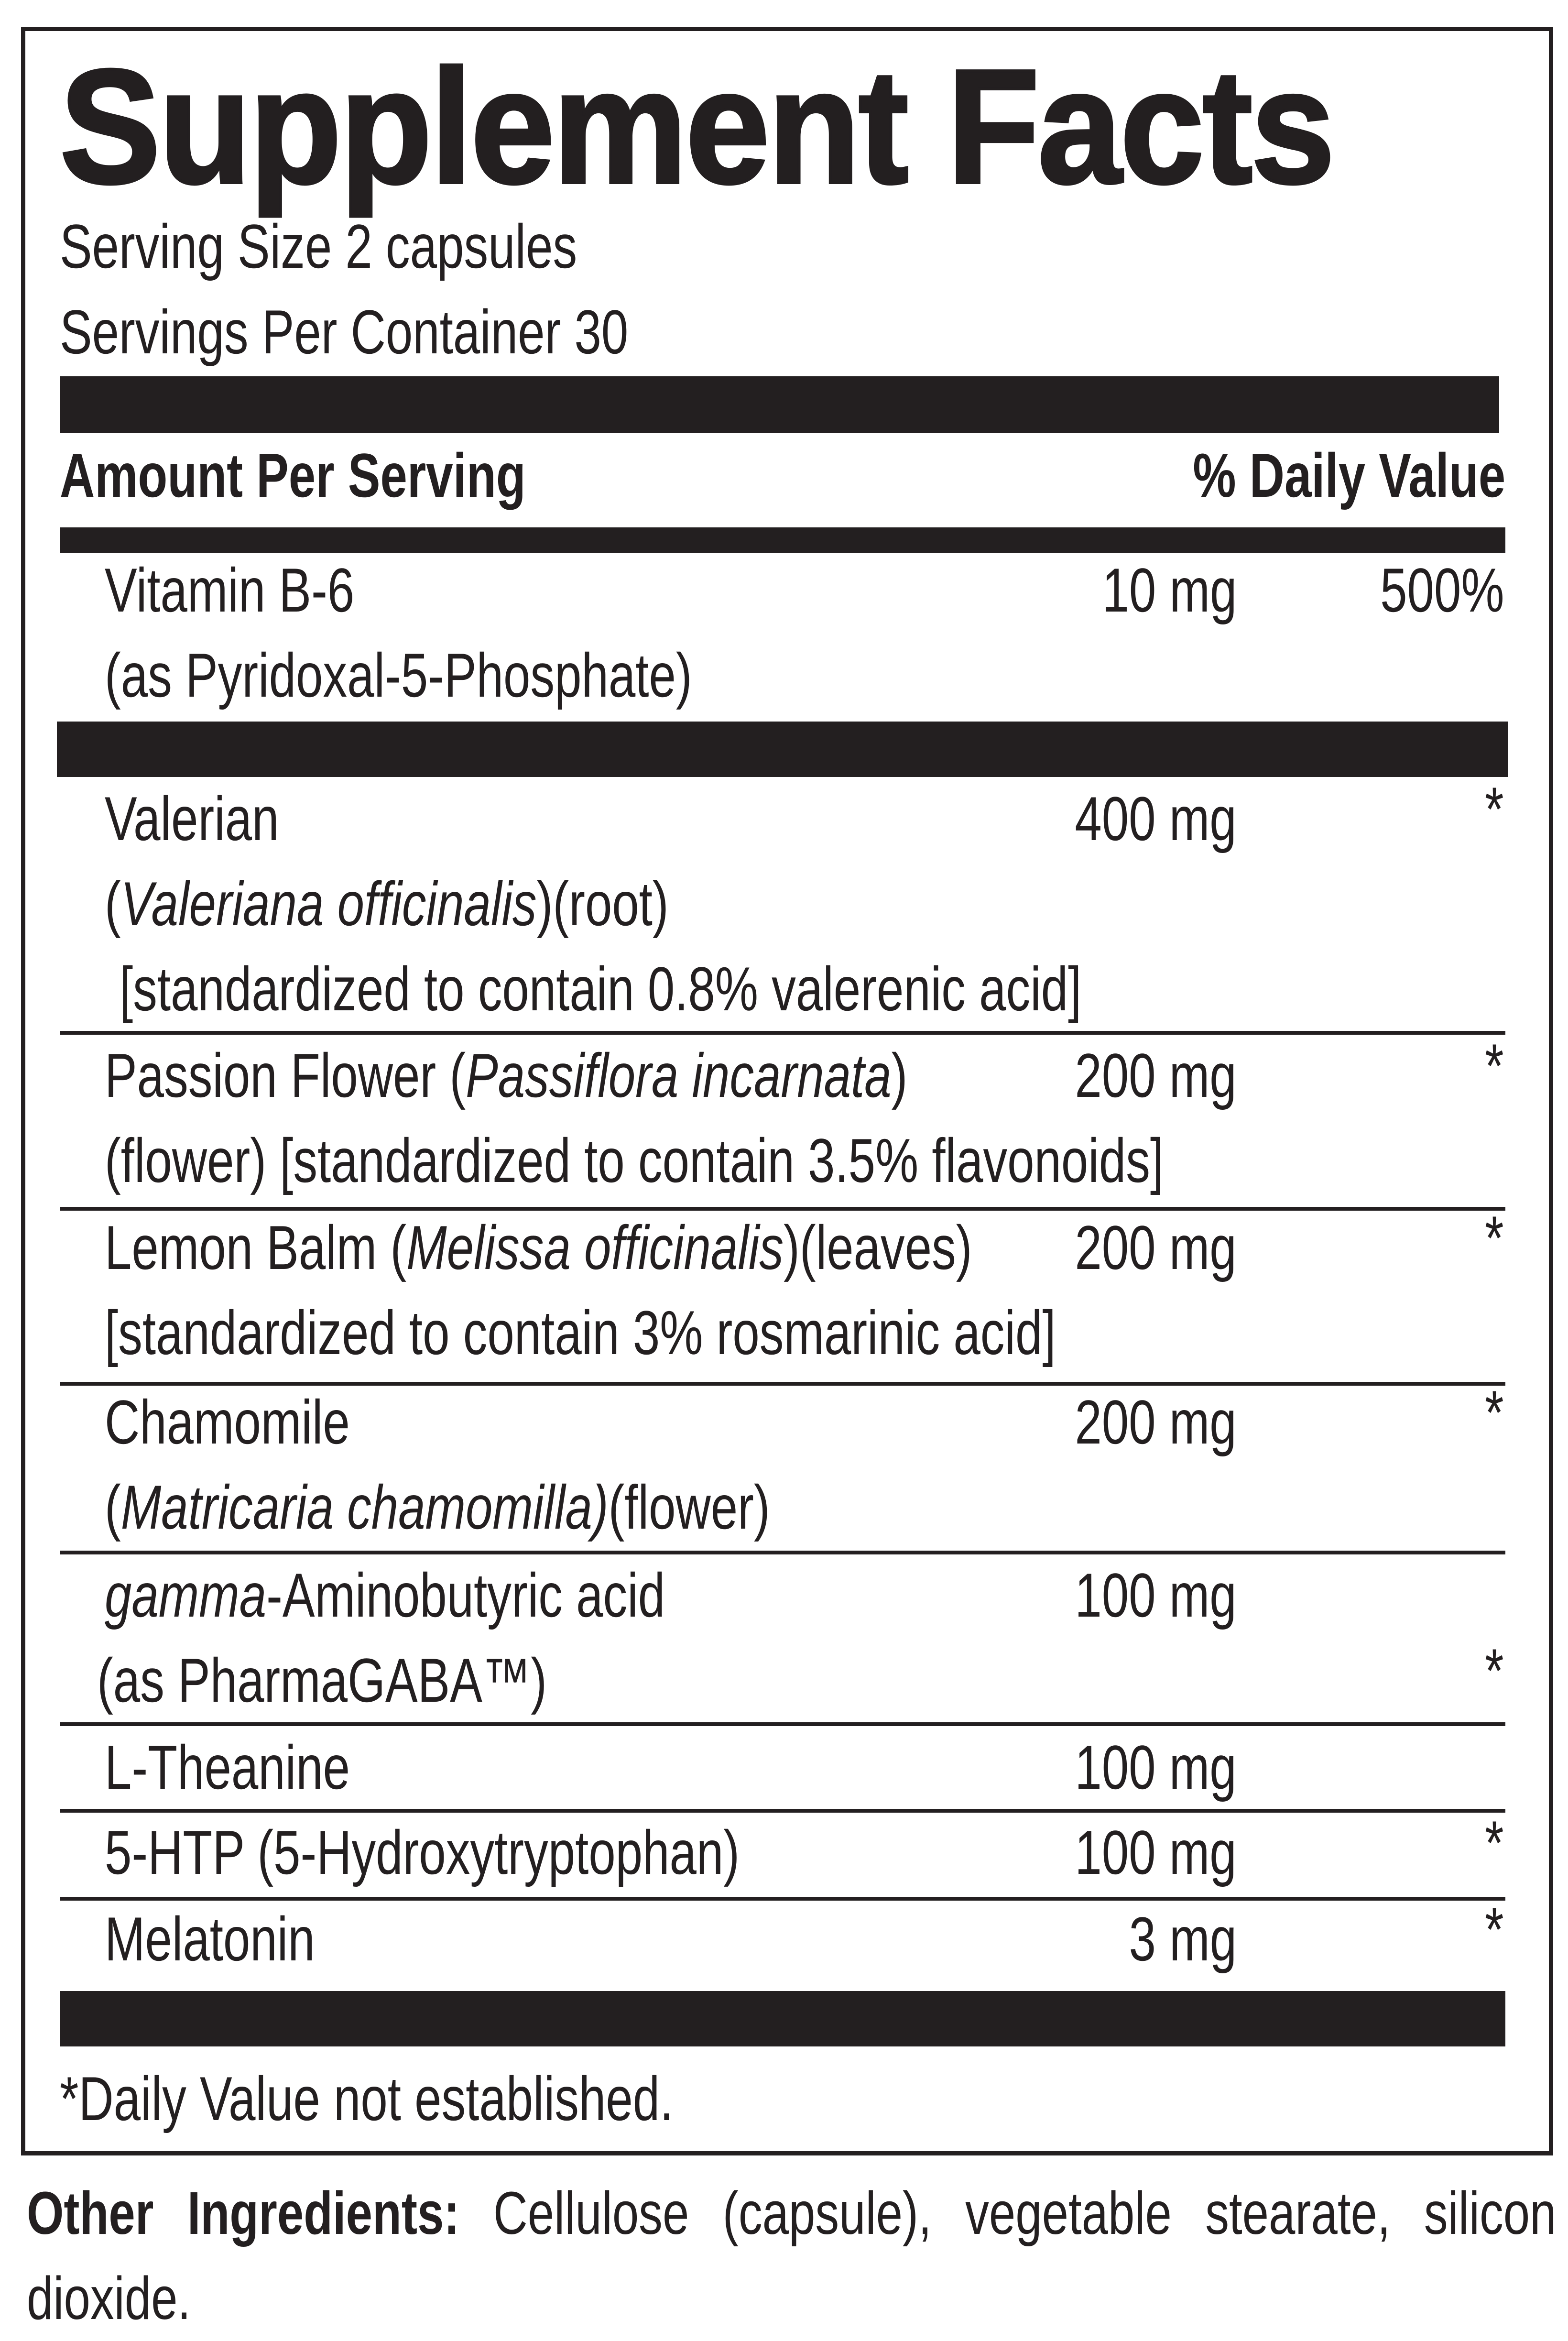 The width and height of the screenshot is (1568, 2341). I want to click on ingredient-name: Melatonin, so click(210, 1939).